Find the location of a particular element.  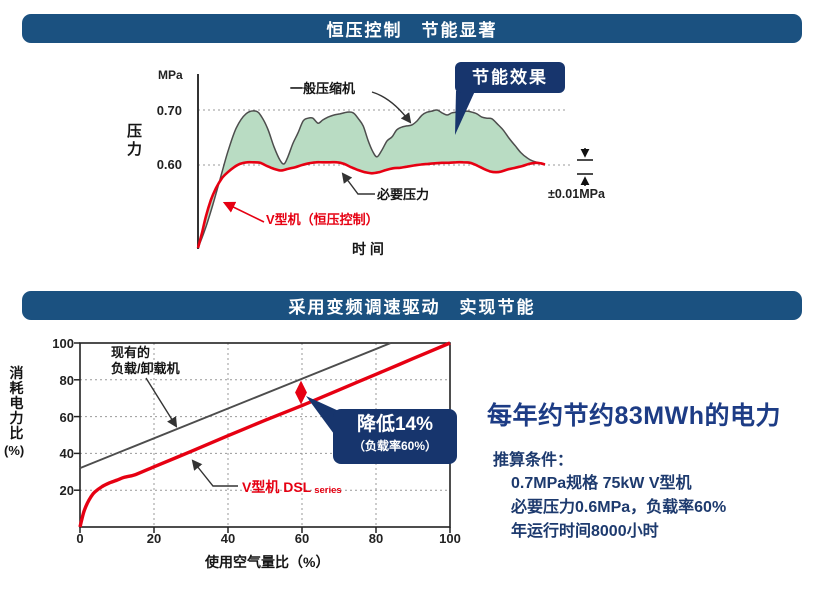

v-dsl-label: V型机 DSL series is located at coordinates (292, 487).